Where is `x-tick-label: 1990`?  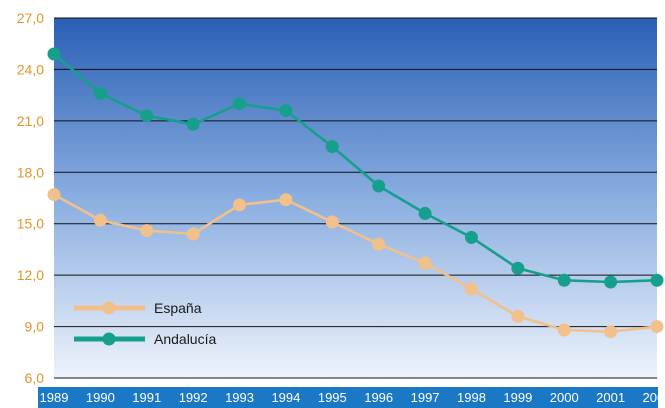 x-tick-label: 1990 is located at coordinates (100, 397).